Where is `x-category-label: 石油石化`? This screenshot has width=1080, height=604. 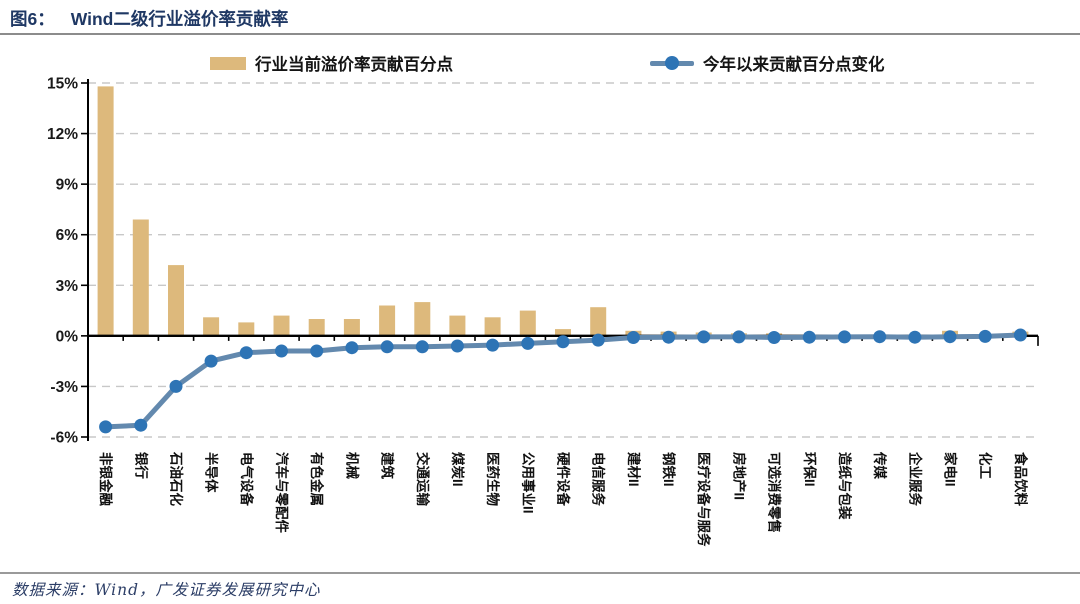 x-category-label: 石油石化 is located at coordinates (177, 478).